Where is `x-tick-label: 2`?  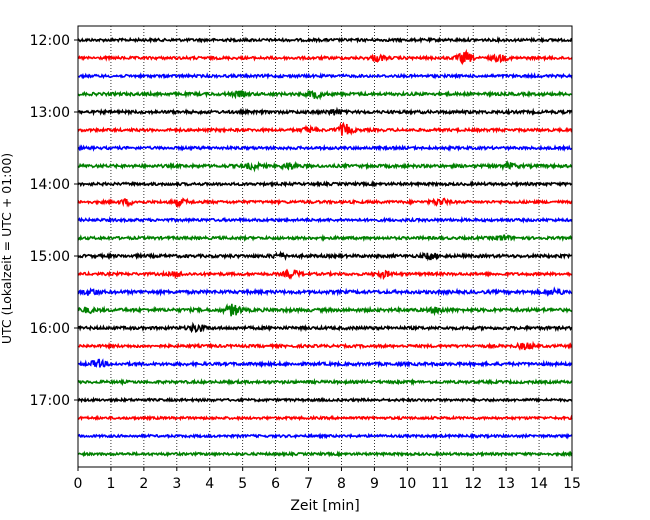 x-tick-label: 2 is located at coordinates (143, 484).